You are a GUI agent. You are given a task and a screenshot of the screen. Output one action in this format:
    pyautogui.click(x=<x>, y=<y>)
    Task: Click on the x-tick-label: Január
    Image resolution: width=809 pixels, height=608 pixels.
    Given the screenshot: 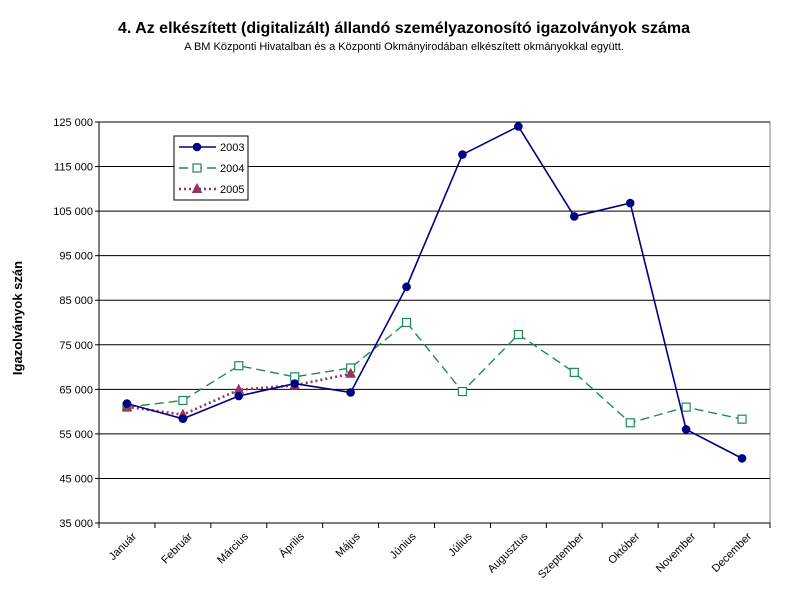 What is the action you would take?
    pyautogui.click(x=123, y=546)
    